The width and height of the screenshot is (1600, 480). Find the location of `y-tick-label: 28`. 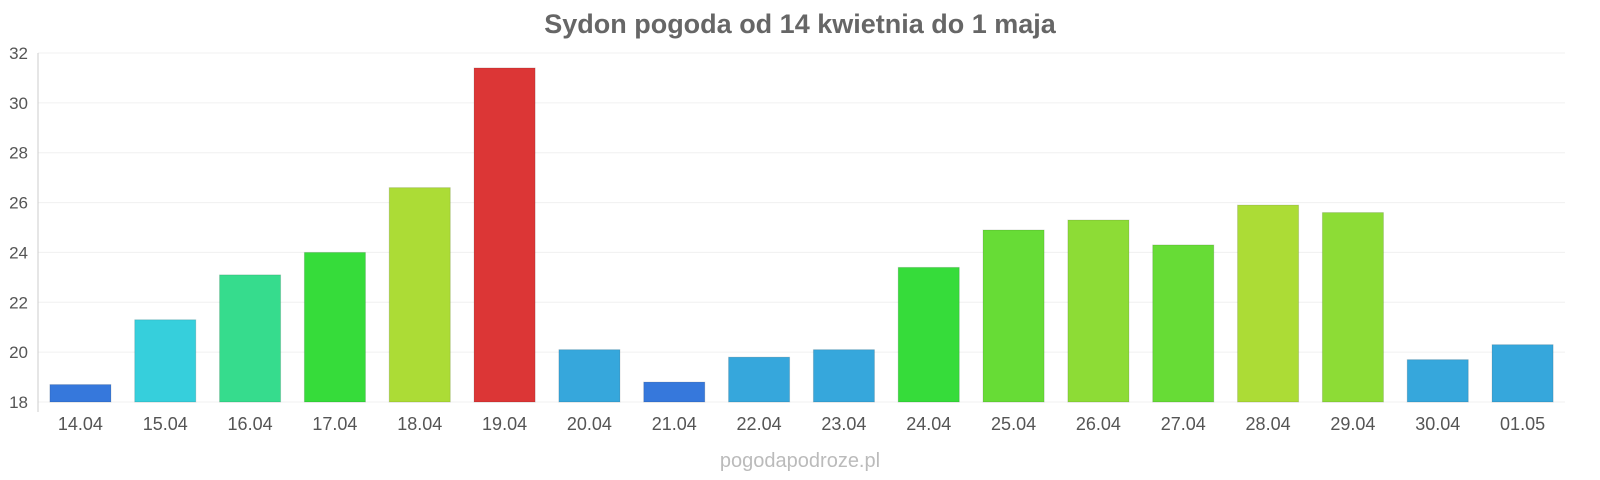

y-tick-label: 28 is located at coordinates (18, 153).